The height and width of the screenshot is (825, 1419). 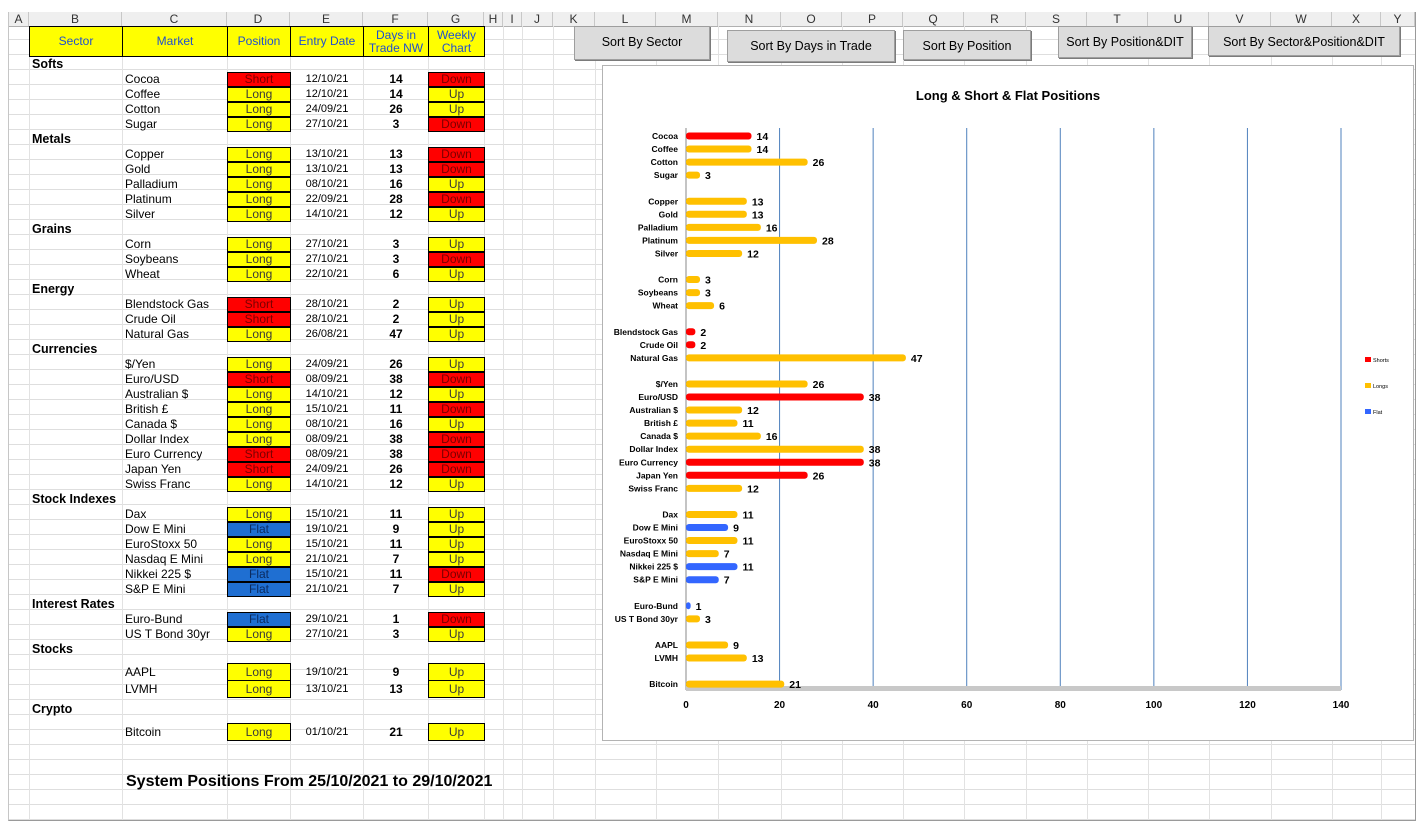 What do you see at coordinates (872, 19) in the screenshot?
I see `column-header-p: P` at bounding box center [872, 19].